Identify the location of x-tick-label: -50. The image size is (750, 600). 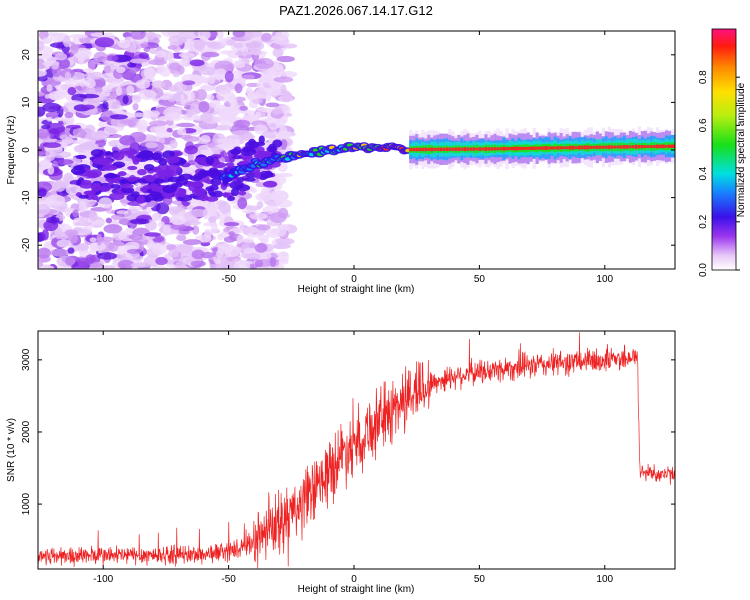
(228, 279).